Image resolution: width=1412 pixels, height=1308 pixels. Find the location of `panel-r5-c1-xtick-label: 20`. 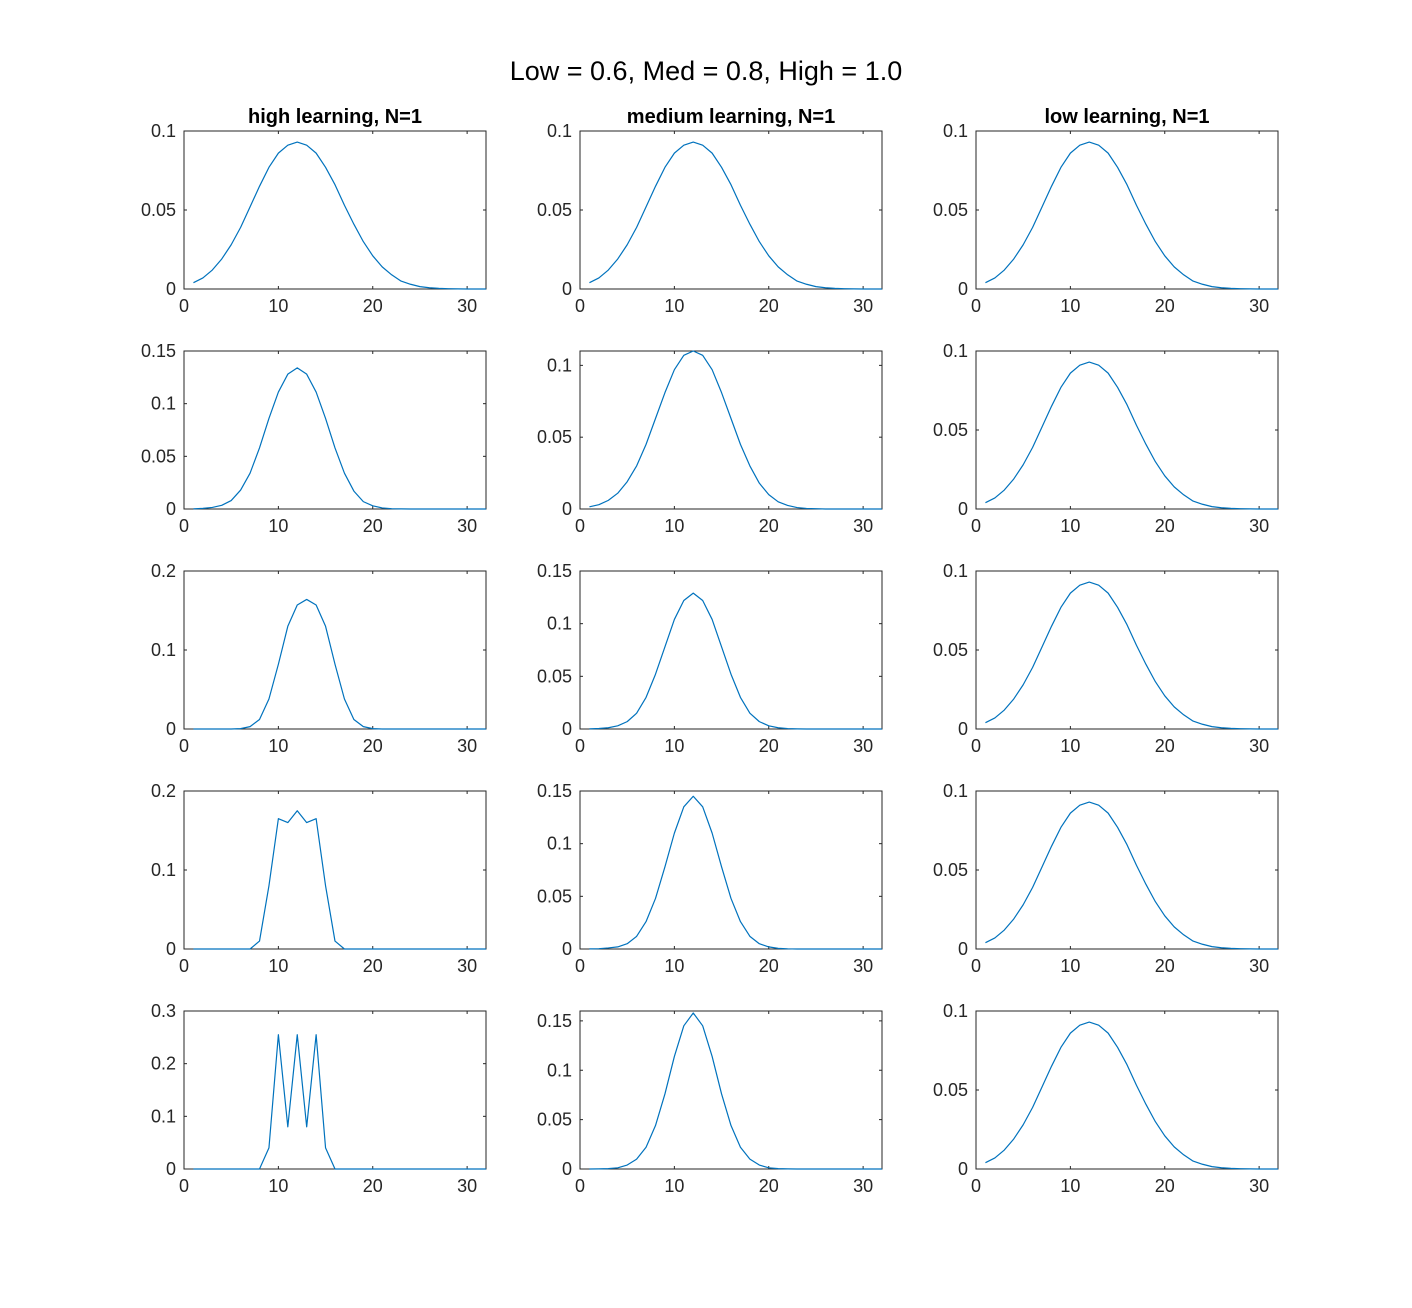

panel-r5-c1-xtick-label: 20 is located at coordinates (373, 1186).